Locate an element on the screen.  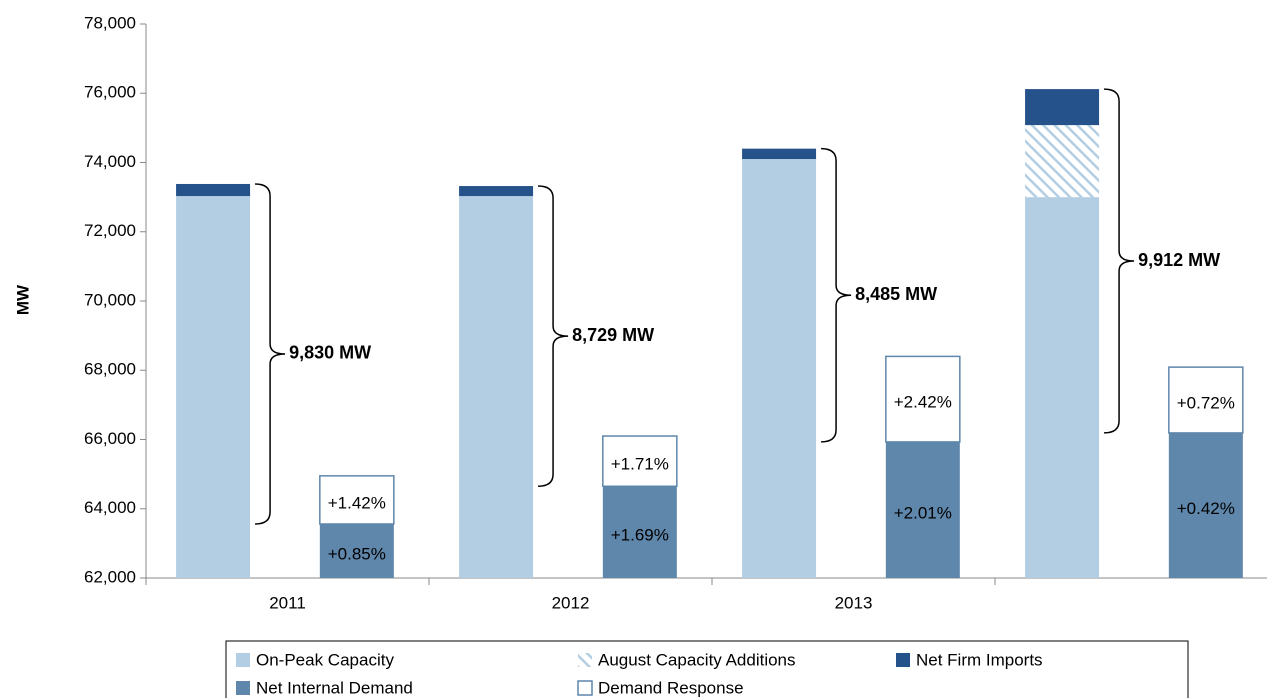
segment-label: +1.71% is located at coordinates (640, 464).